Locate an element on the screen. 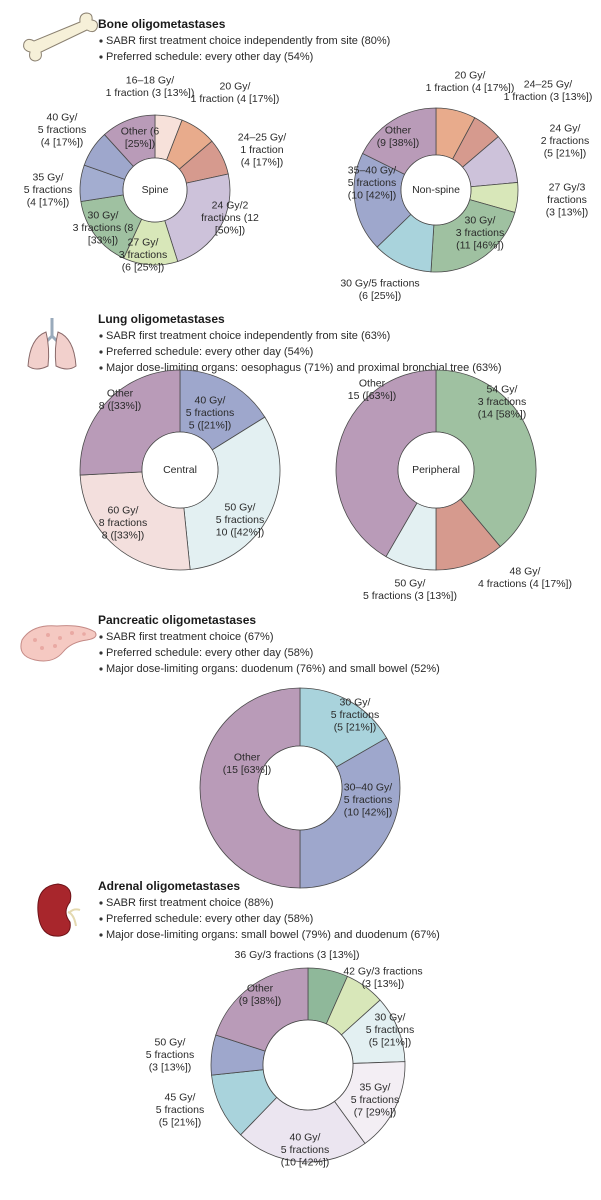  center-label: Spine is located at coordinates (155, 190).